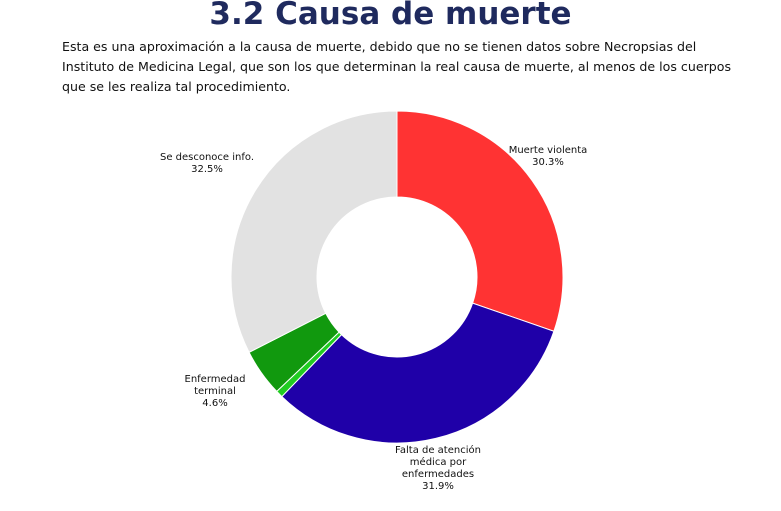 This screenshot has height=511, width=781. I want to click on slice-name-label: terminal, so click(215, 391).